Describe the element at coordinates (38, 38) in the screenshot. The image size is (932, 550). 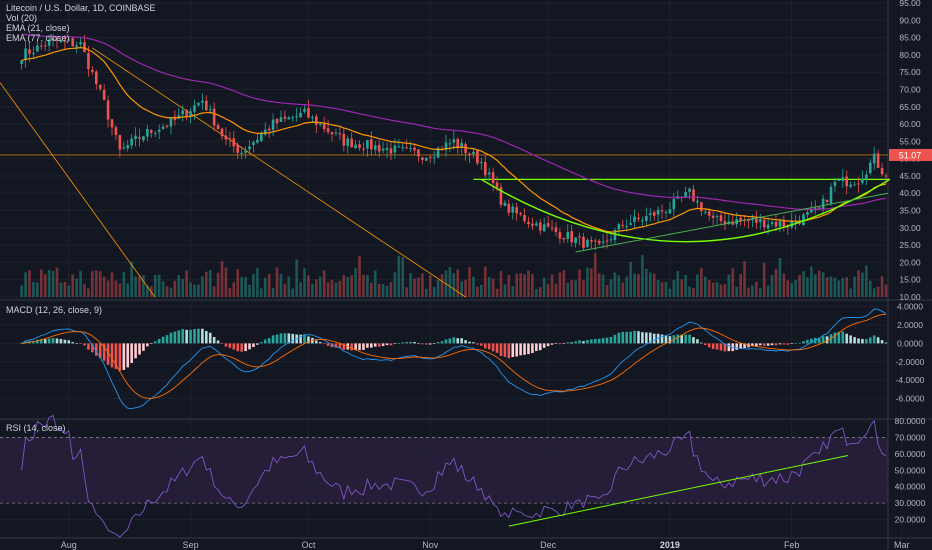
I see `ema-long-legend-label: EMA (77, close)` at that location.